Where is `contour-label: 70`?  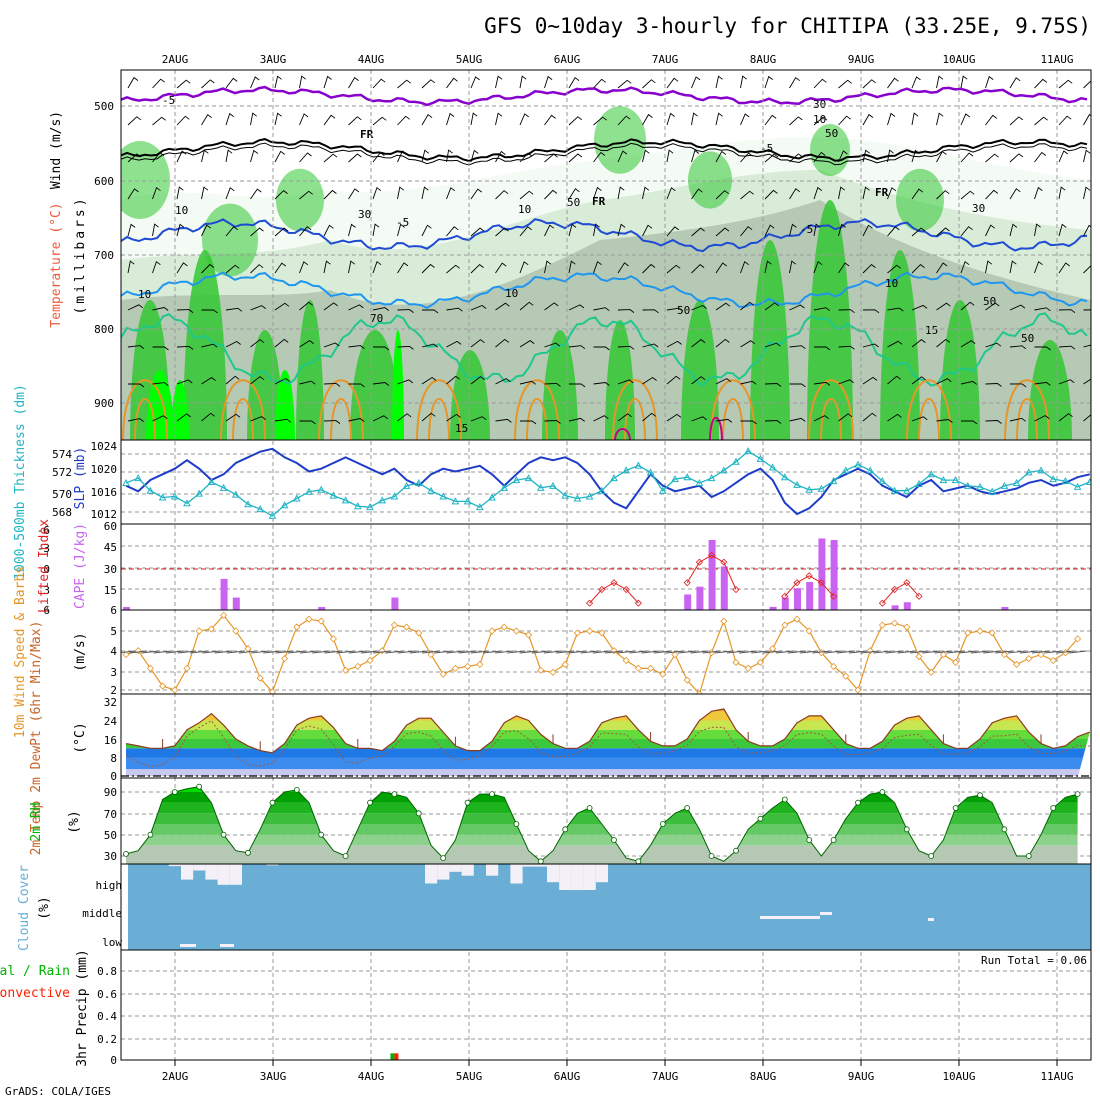 contour-label: 70 is located at coordinates (376, 318).